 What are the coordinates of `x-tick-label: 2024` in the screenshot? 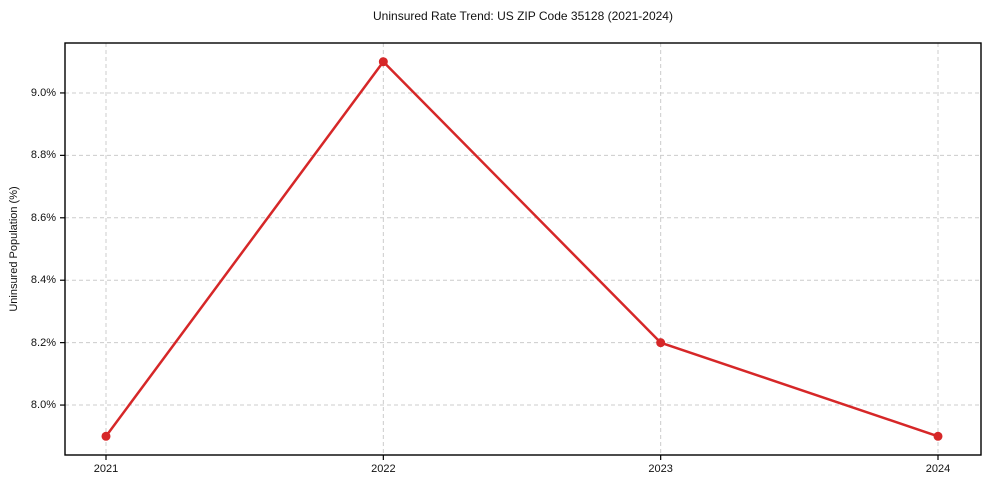 It's located at (938, 469).